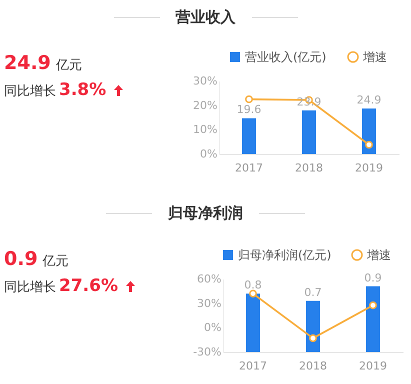  I want to click on data-label: 19.6, so click(249, 109).